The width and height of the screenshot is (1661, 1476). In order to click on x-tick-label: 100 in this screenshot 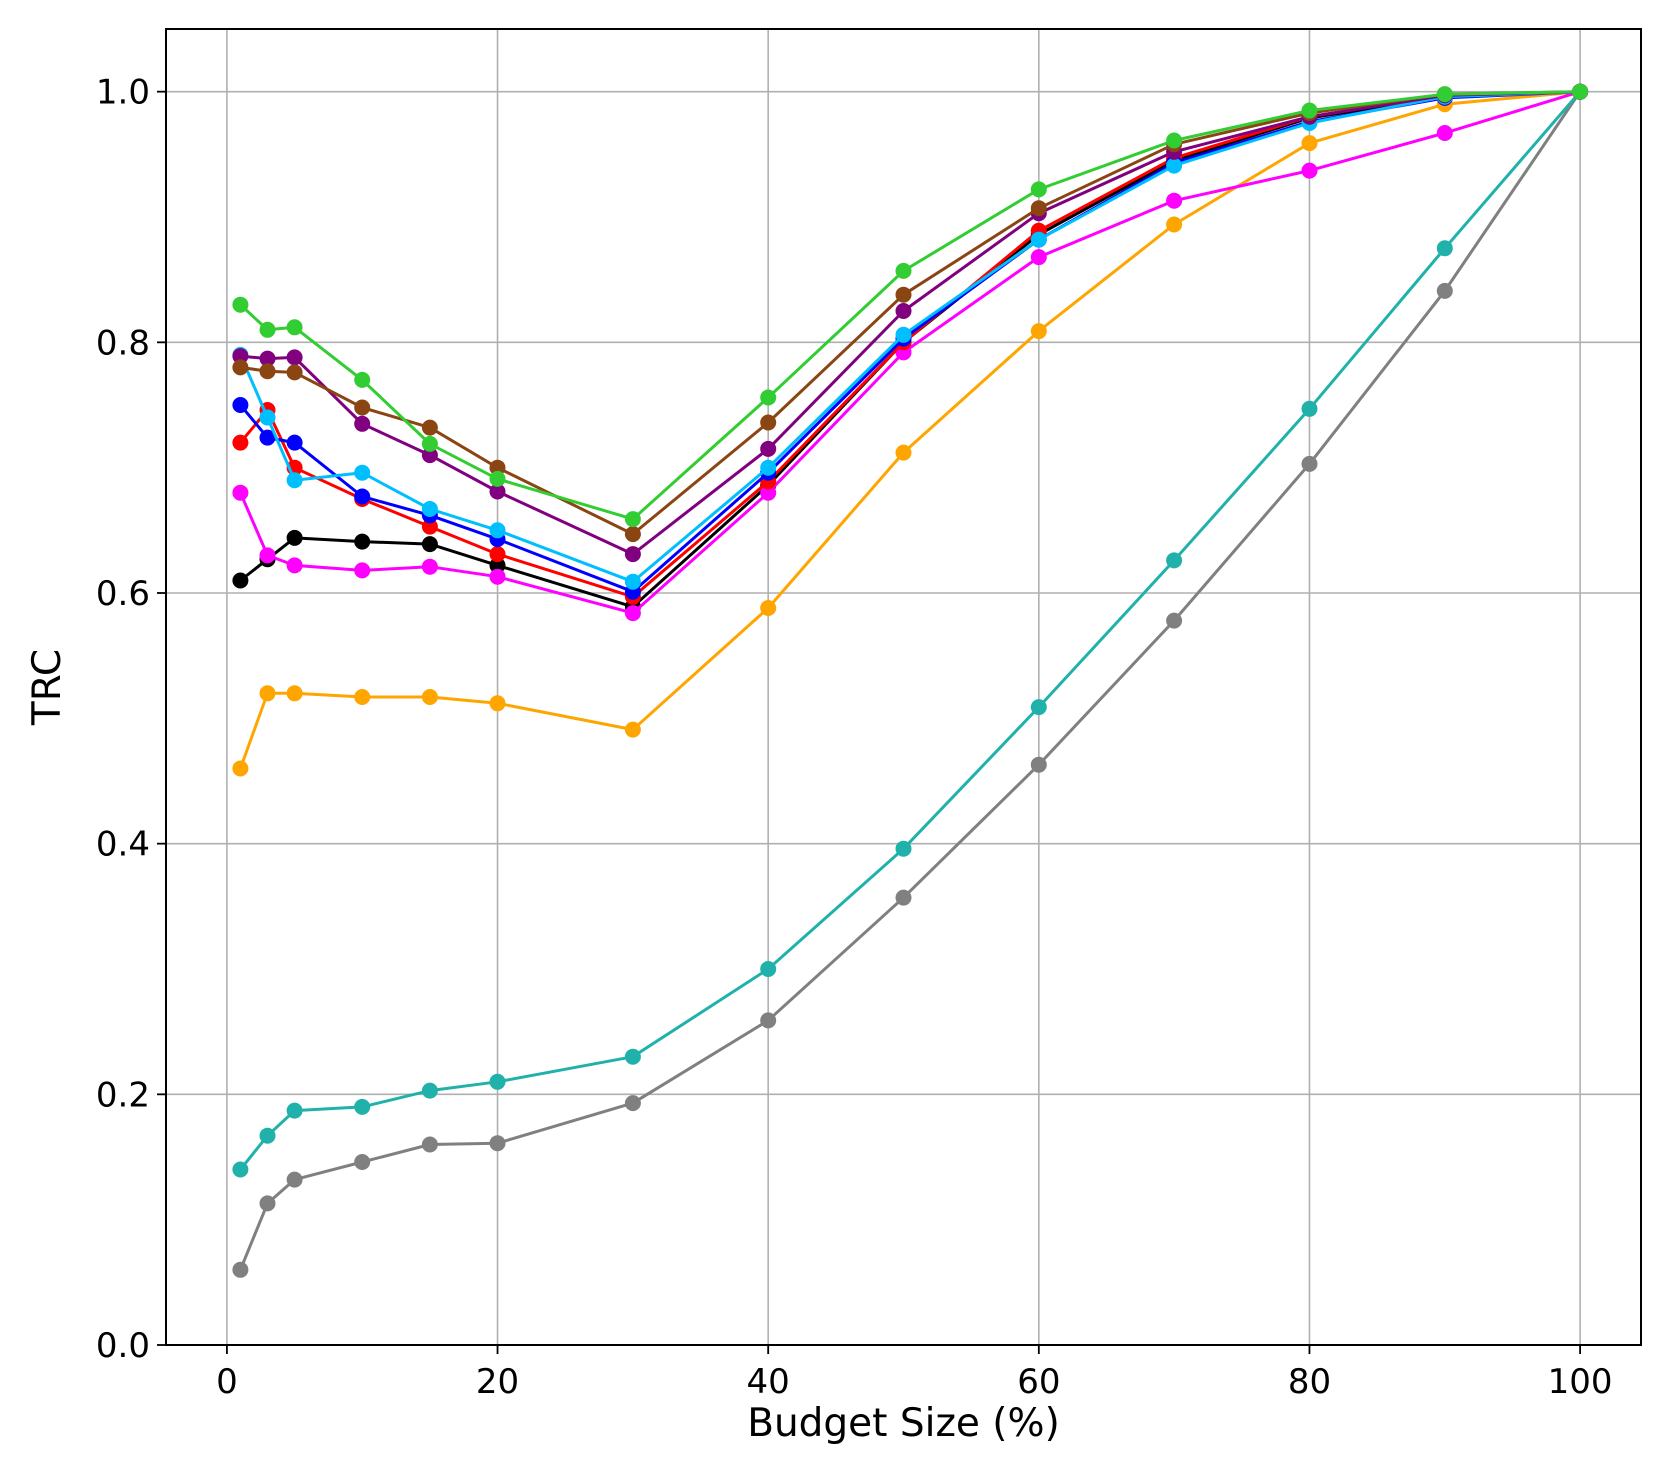, I will do `click(1580, 1382)`.